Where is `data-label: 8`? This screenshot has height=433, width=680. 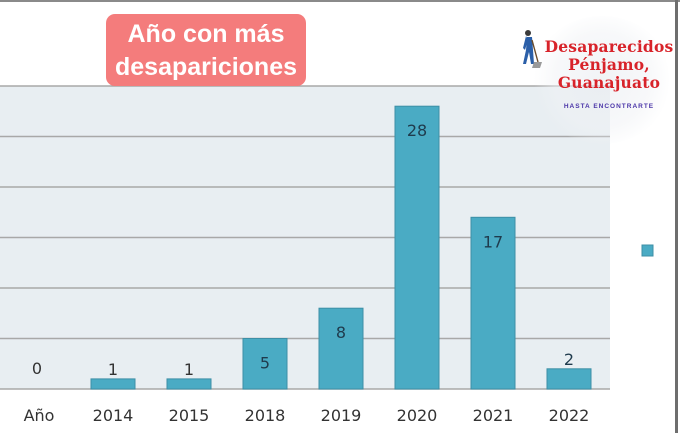 data-label: 8 is located at coordinates (341, 332).